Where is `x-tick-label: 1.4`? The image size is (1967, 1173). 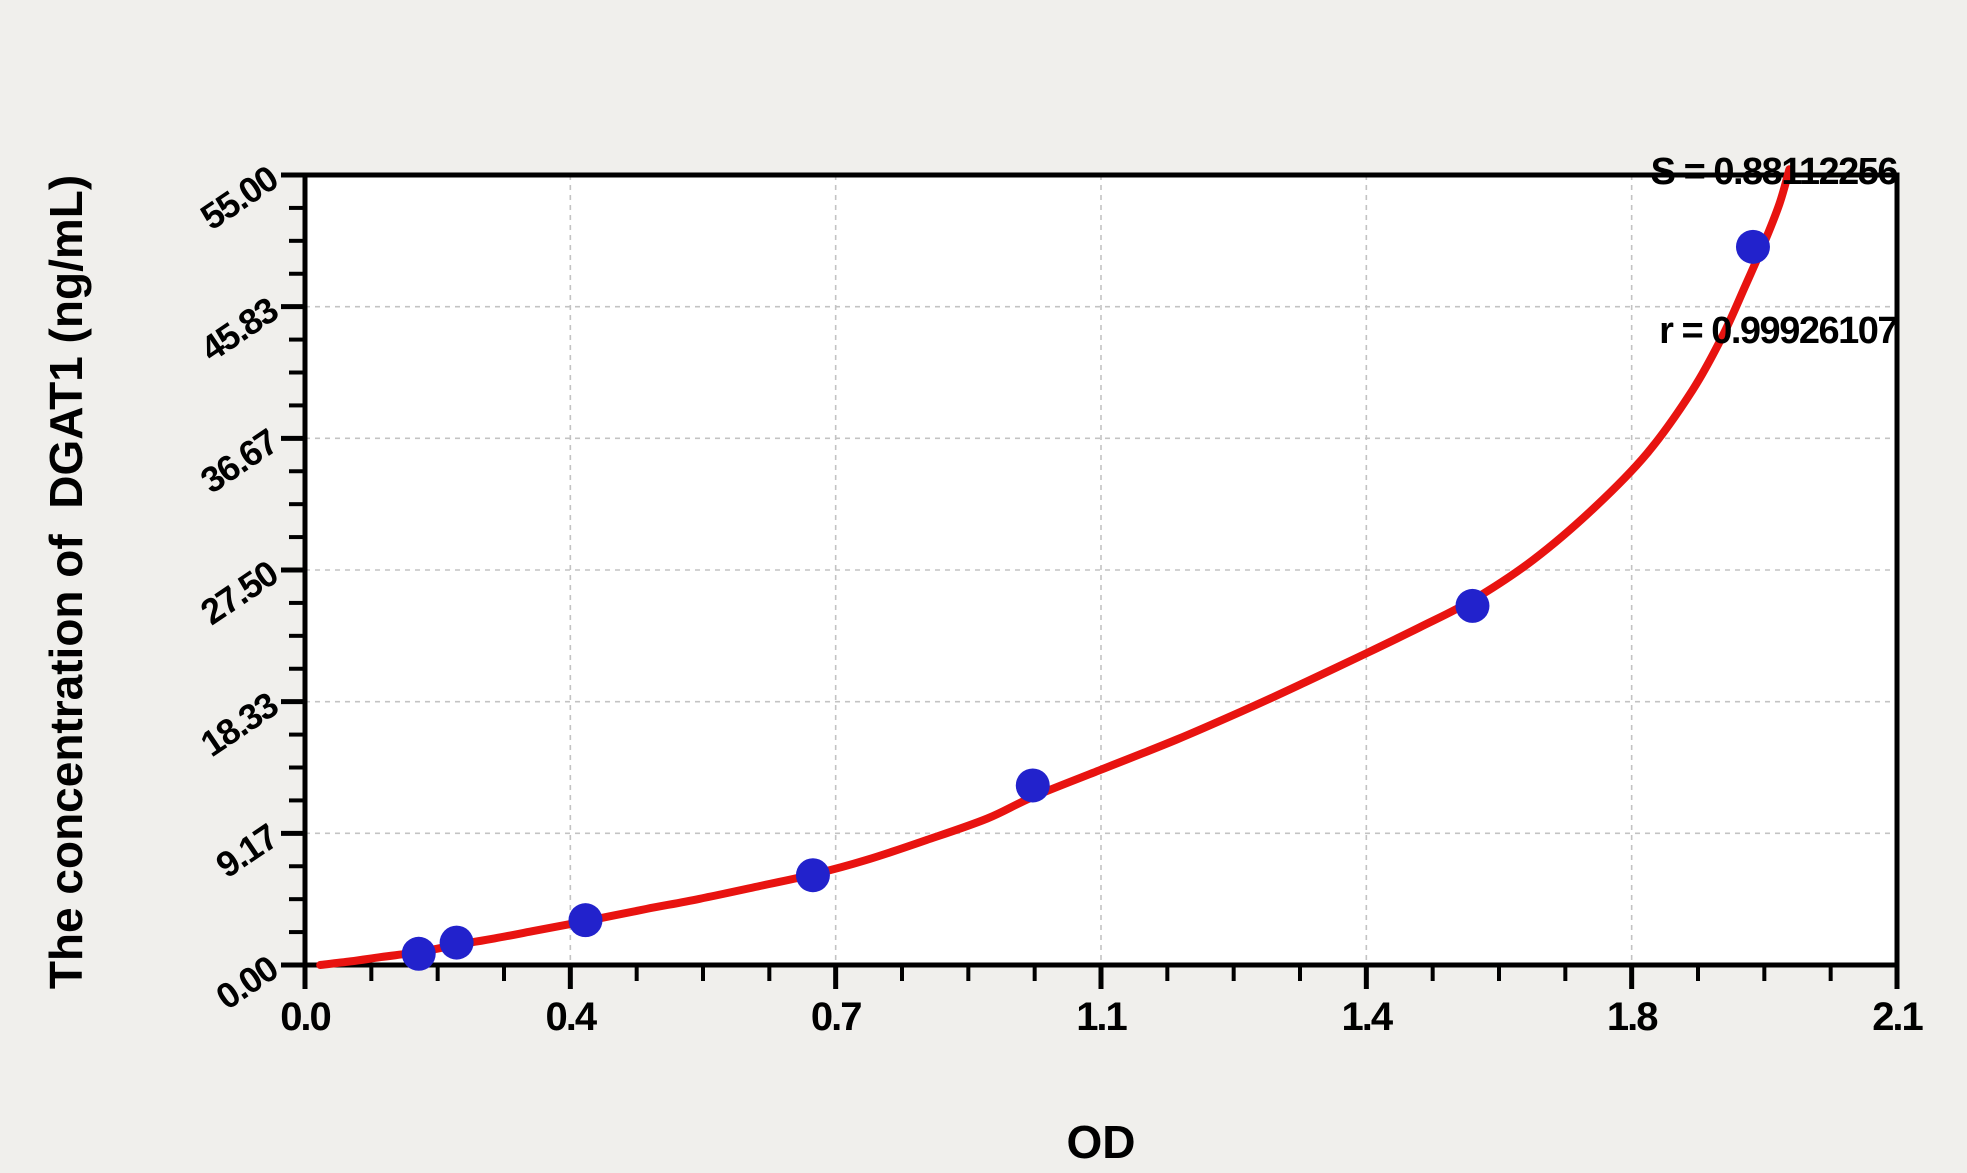
x-tick-label: 1.4 is located at coordinates (1368, 1017).